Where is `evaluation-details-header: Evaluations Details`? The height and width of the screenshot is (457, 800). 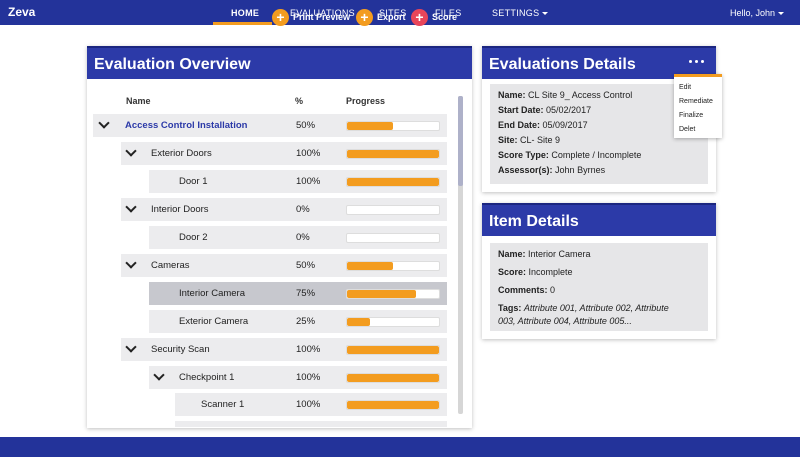 evaluation-details-header: Evaluations Details is located at coordinates (599, 62).